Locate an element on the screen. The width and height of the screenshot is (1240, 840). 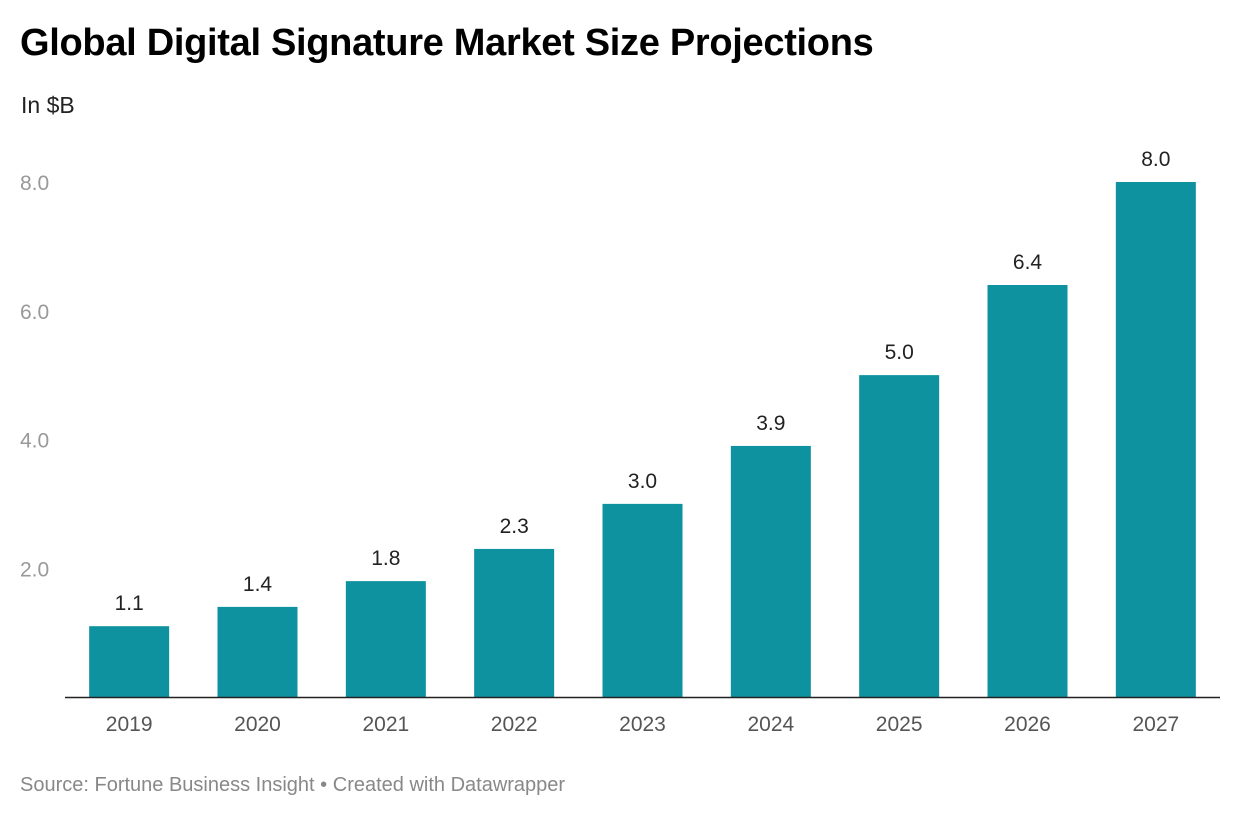
value-label: 1.4 is located at coordinates (258, 584).